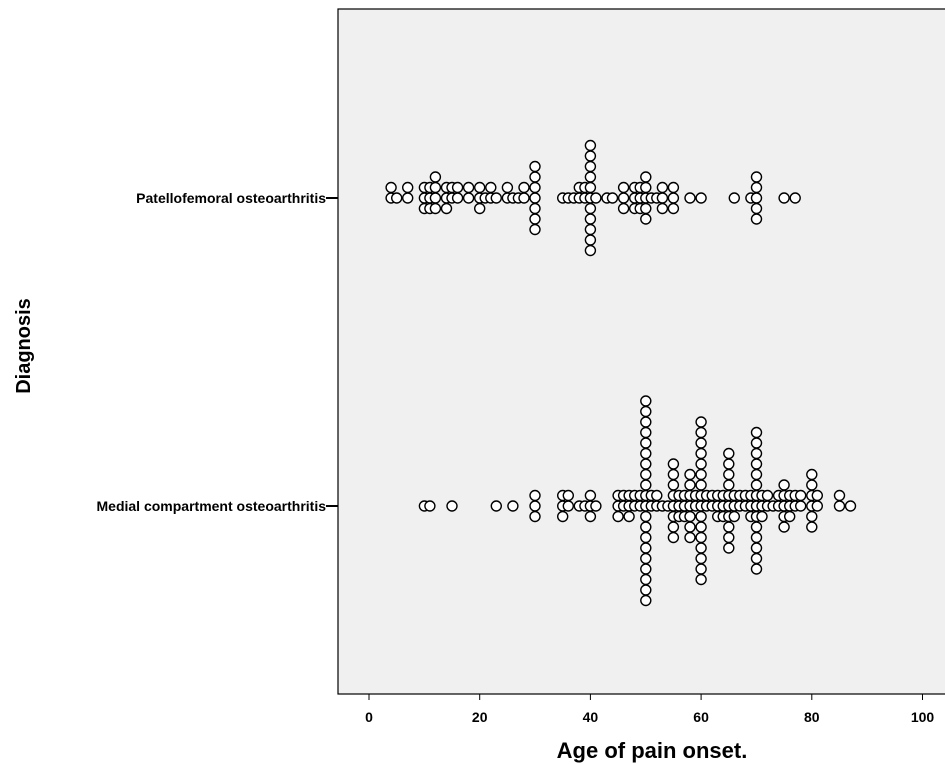  Describe the element at coordinates (649, 709) in the screenshot. I see `x-axis: 0 20 40 60 80 100` at that location.